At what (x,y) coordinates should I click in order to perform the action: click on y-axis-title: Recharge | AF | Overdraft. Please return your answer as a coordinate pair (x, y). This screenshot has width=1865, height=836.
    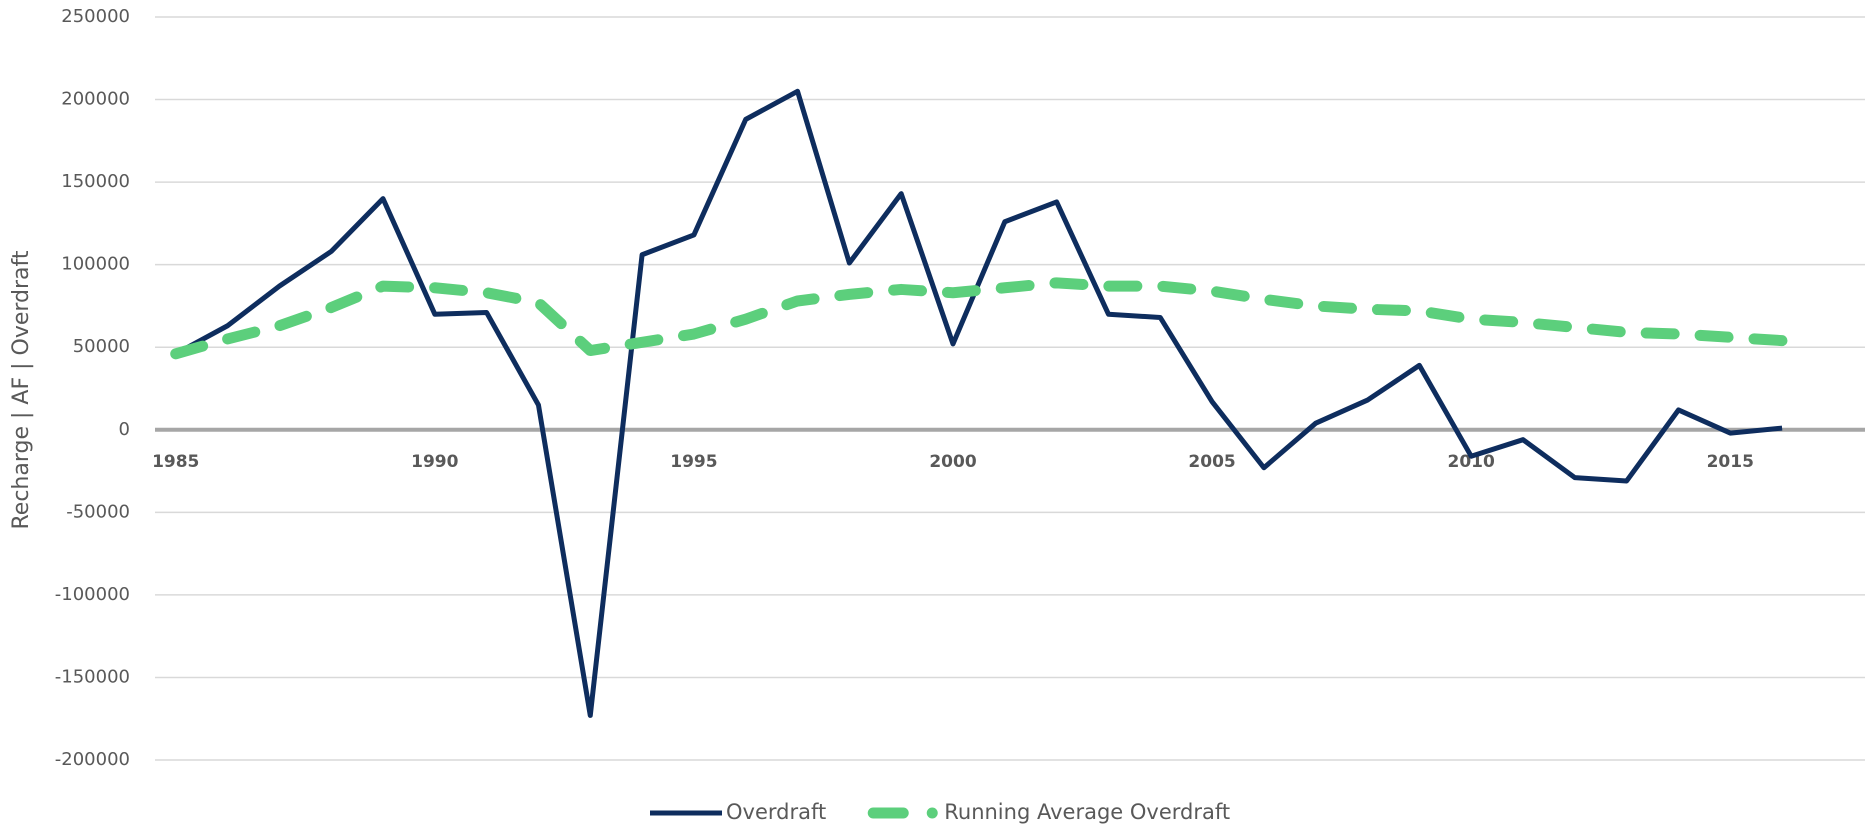
    Looking at the image, I should click on (21, 389).